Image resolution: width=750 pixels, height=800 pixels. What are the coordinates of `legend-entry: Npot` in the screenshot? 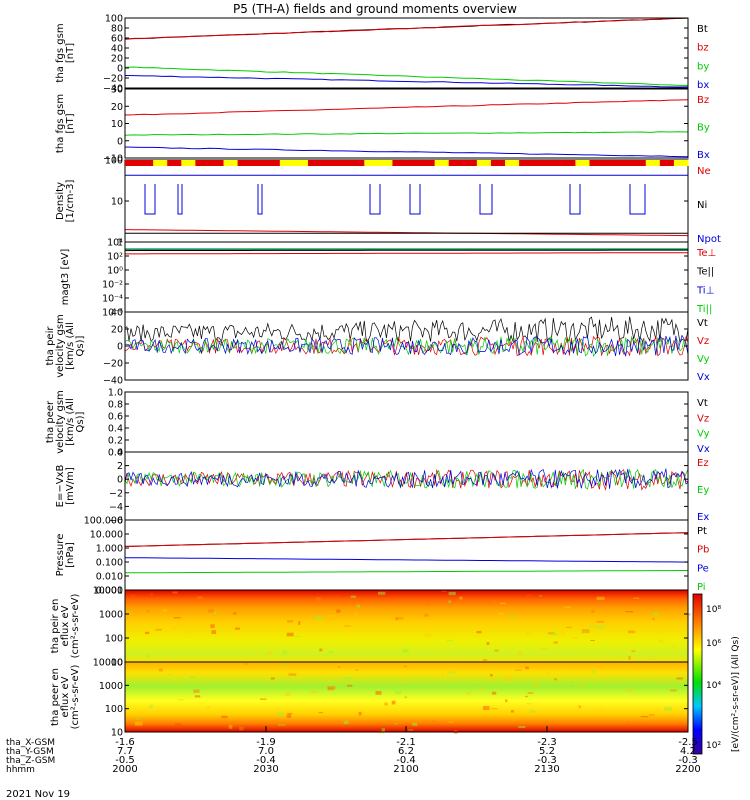 It's located at (709, 239).